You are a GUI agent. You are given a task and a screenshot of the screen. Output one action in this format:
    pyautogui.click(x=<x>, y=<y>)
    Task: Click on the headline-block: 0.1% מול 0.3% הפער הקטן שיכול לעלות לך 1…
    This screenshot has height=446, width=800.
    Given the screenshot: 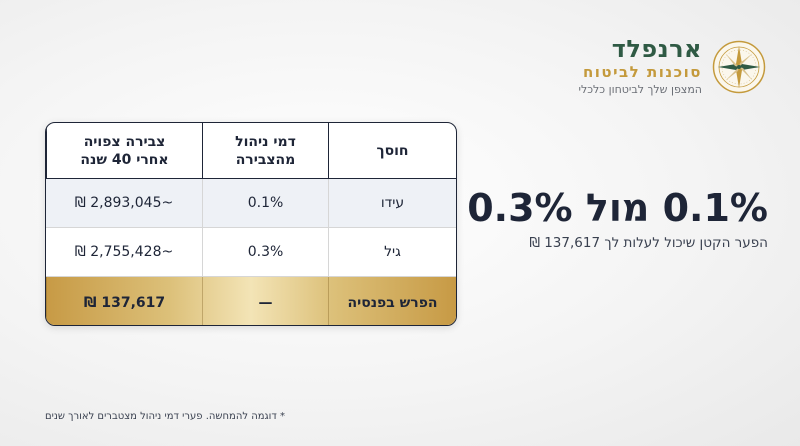 What is the action you would take?
    pyautogui.click(x=617, y=218)
    